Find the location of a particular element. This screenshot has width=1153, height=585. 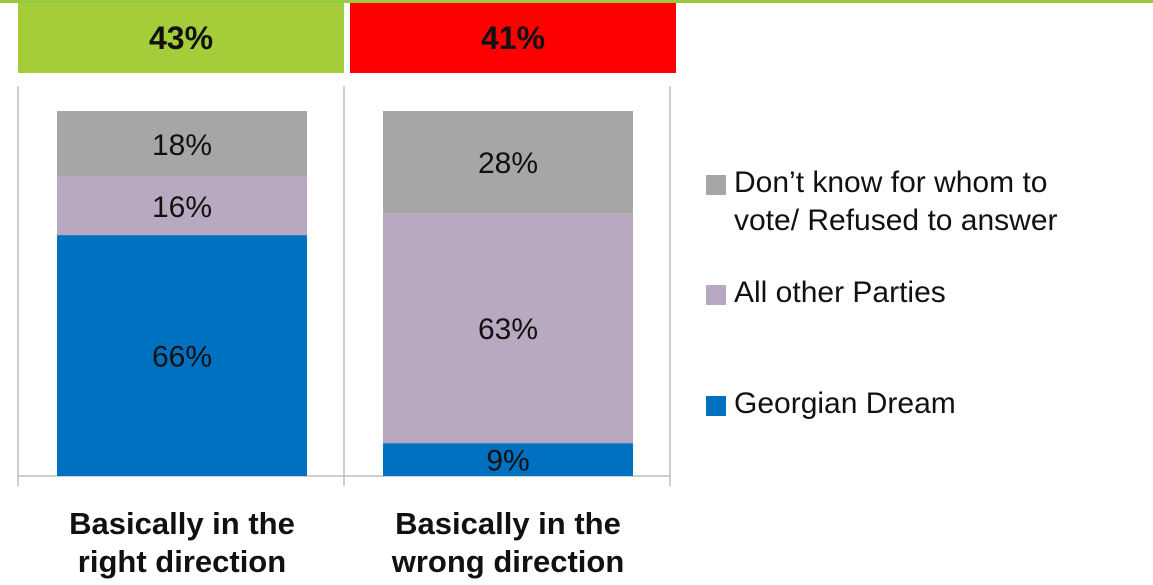

data-label-c1-s0: 9% is located at coordinates (507, 461).